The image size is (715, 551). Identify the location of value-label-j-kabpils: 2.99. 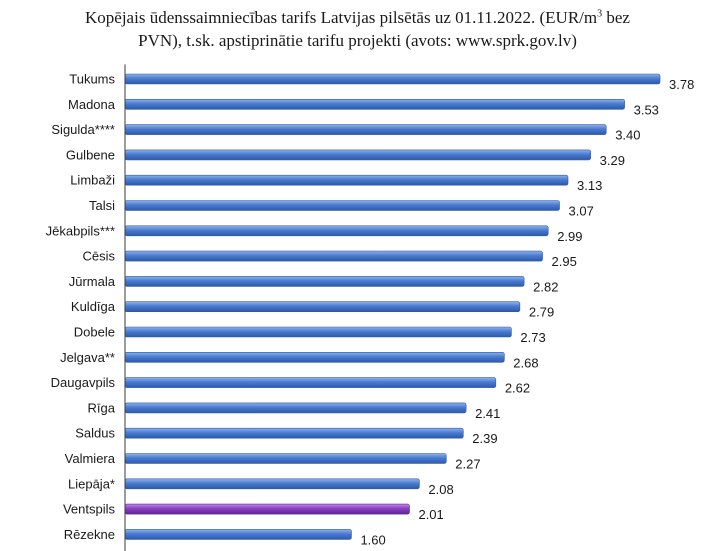
(569, 236).